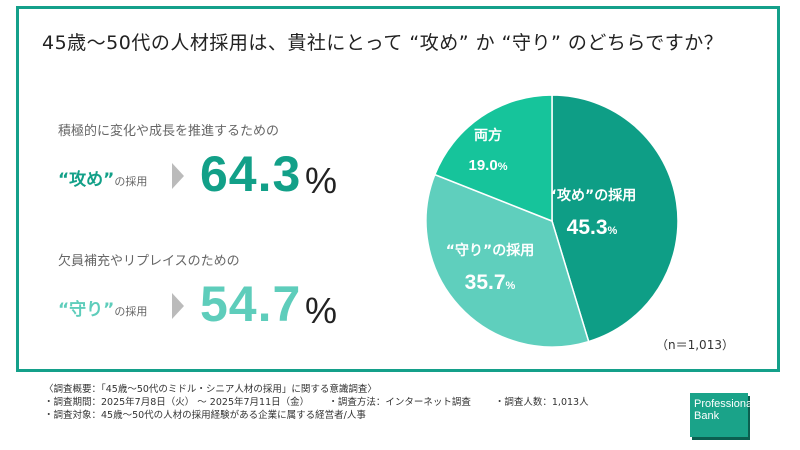 This screenshot has height=450, width=800. Describe the element at coordinates (174, 402) in the screenshot. I see `survey-period: ・調査期間：2025年7月8日（火） 〜 2025年7月11日（金）` at that location.